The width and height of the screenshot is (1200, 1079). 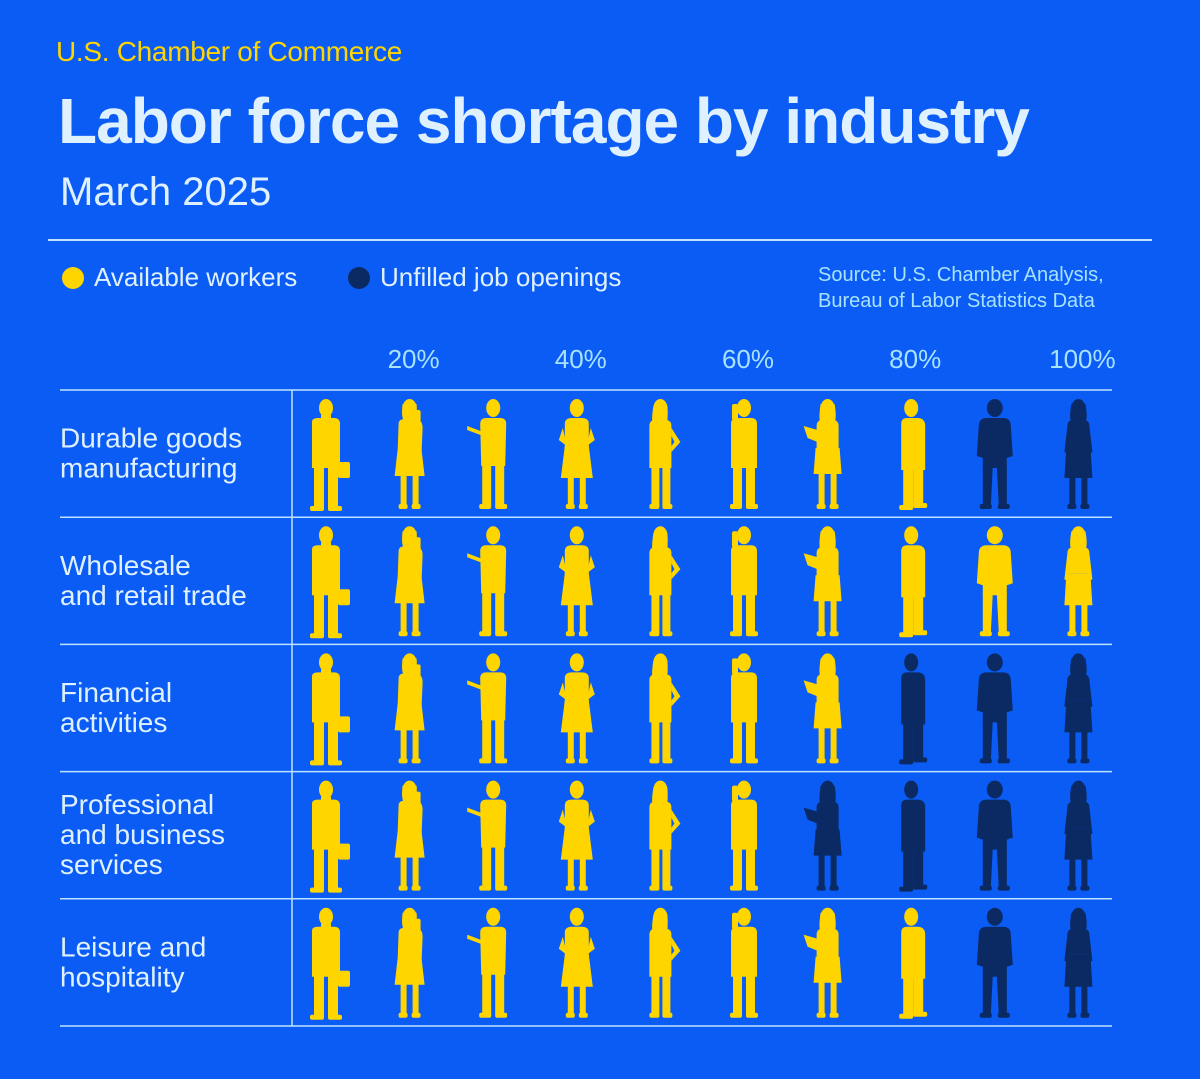 I want to click on org-name: U.S. Chamber of Commerce, so click(x=229, y=51).